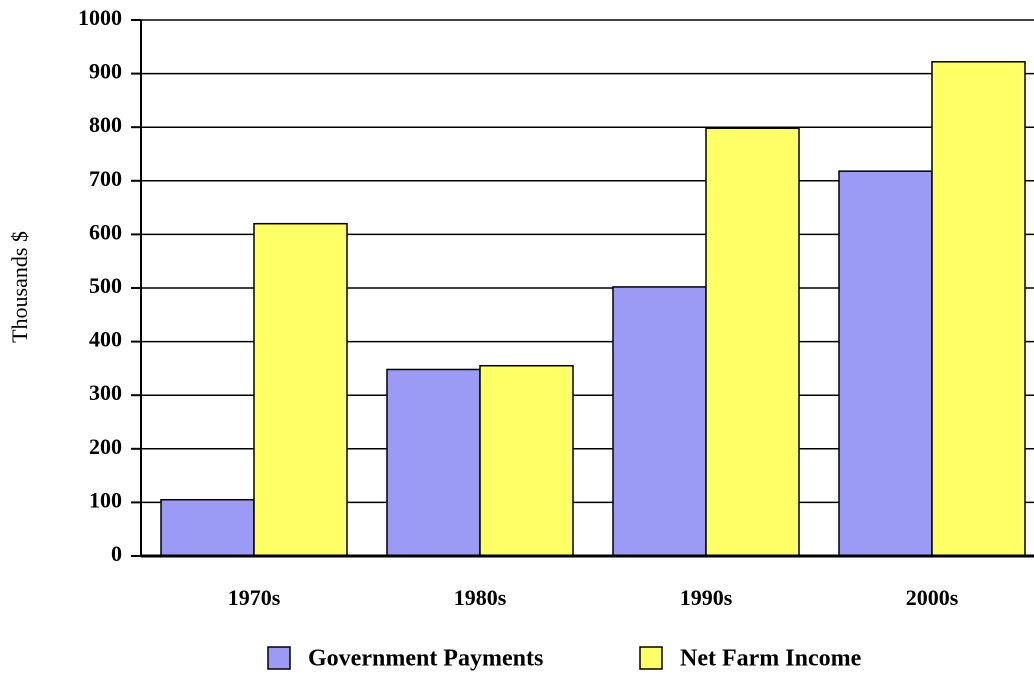 This screenshot has height=675, width=1034. Describe the element at coordinates (105, 124) in the screenshot. I see `y-tick-label: 800` at that location.